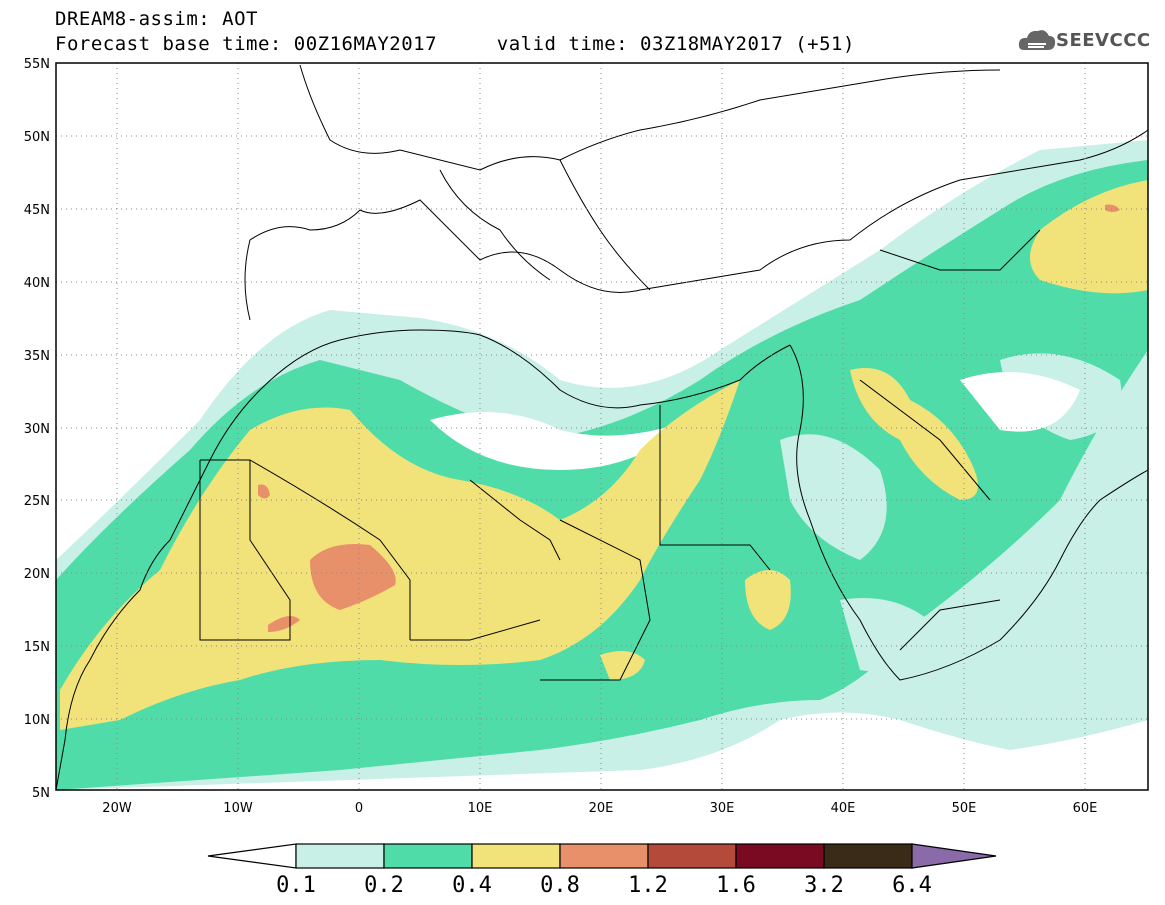  Describe the element at coordinates (1037, 40) in the screenshot. I see `cloud-logo-icon` at that location.